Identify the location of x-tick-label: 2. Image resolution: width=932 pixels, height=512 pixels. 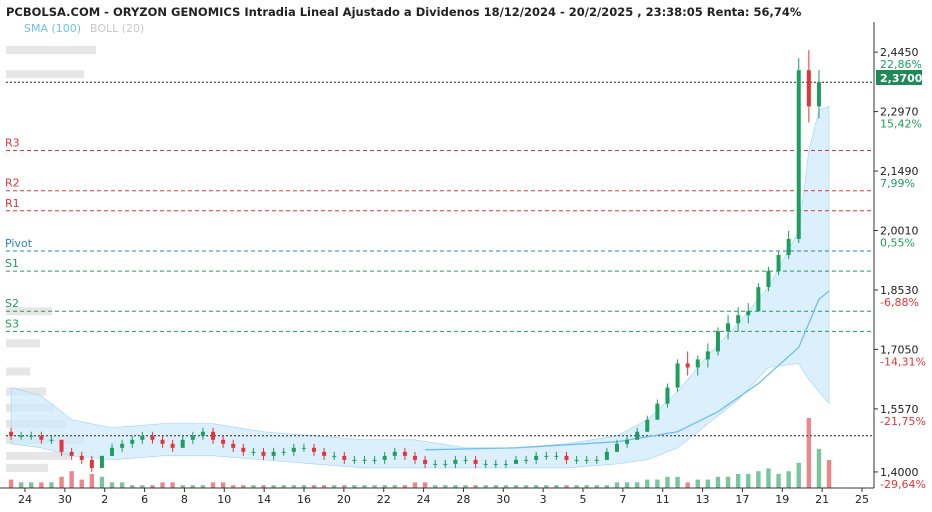
(104, 499).